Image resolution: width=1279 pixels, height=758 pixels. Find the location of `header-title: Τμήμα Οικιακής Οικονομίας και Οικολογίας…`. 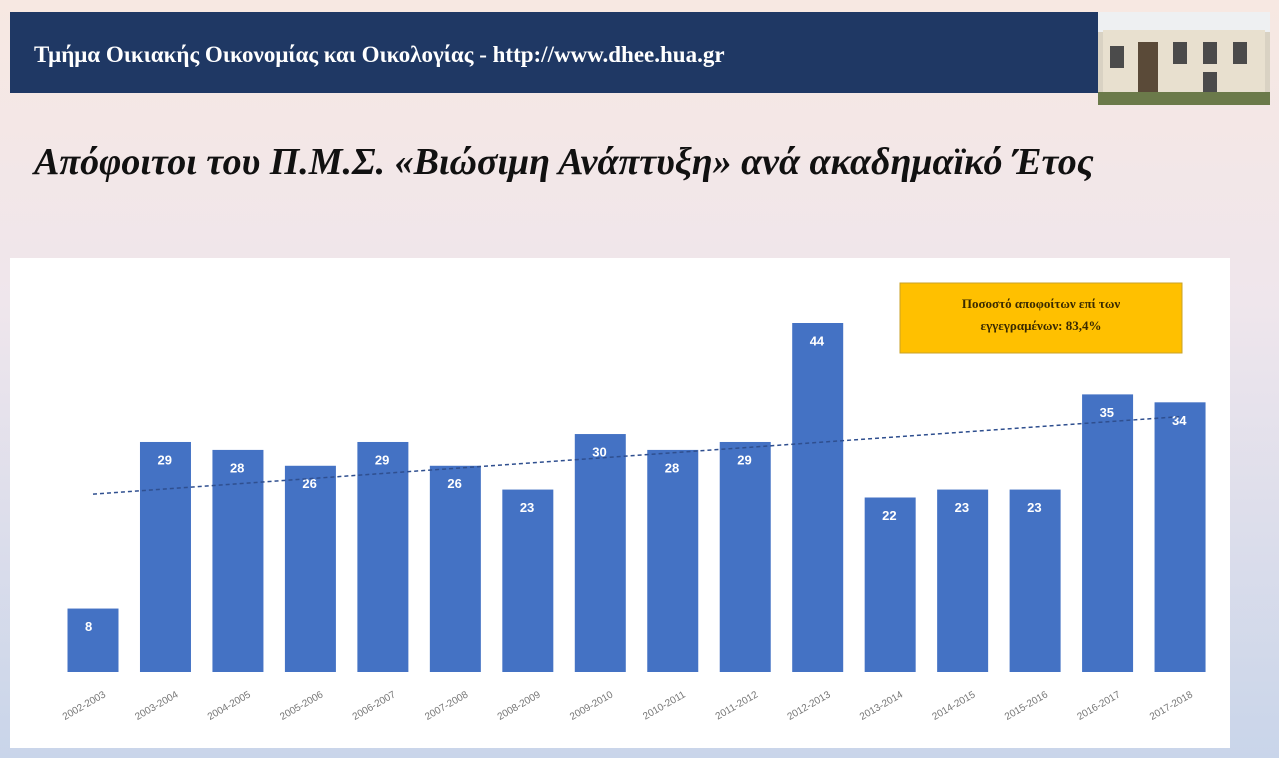

header-title: Τμήμα Οικιακής Οικονομίας και Οικολογίας… is located at coordinates (379, 54).